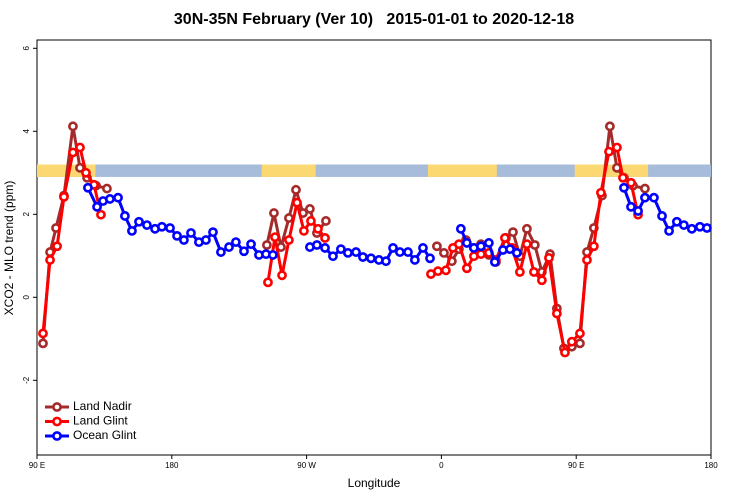  Describe the element at coordinates (26, 131) in the screenshot. I see `y-tick-label: 4` at that location.